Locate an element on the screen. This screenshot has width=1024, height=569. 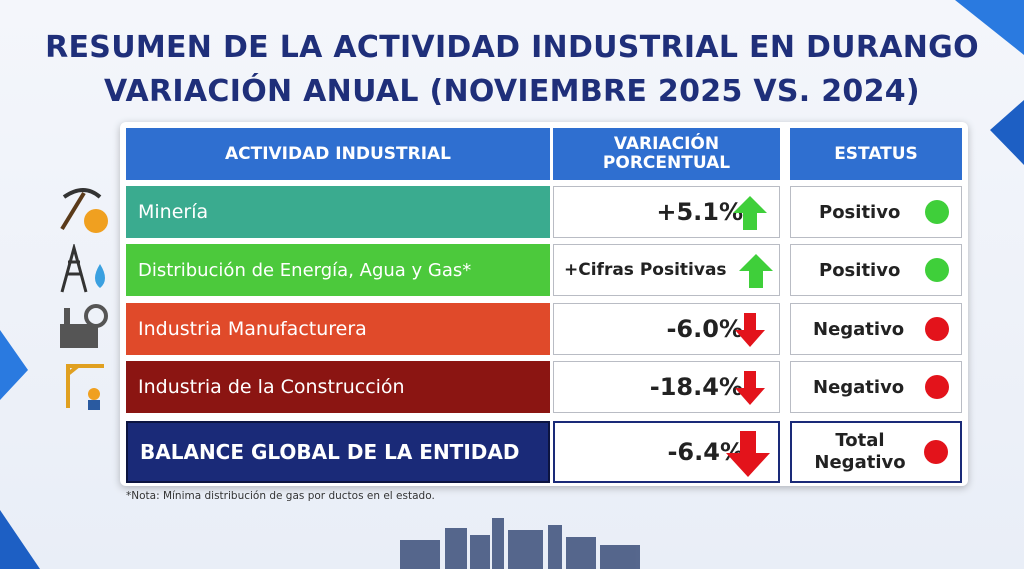
column-header: VARIACIÓN PORCENTUAL is located at coordinates (666, 154).